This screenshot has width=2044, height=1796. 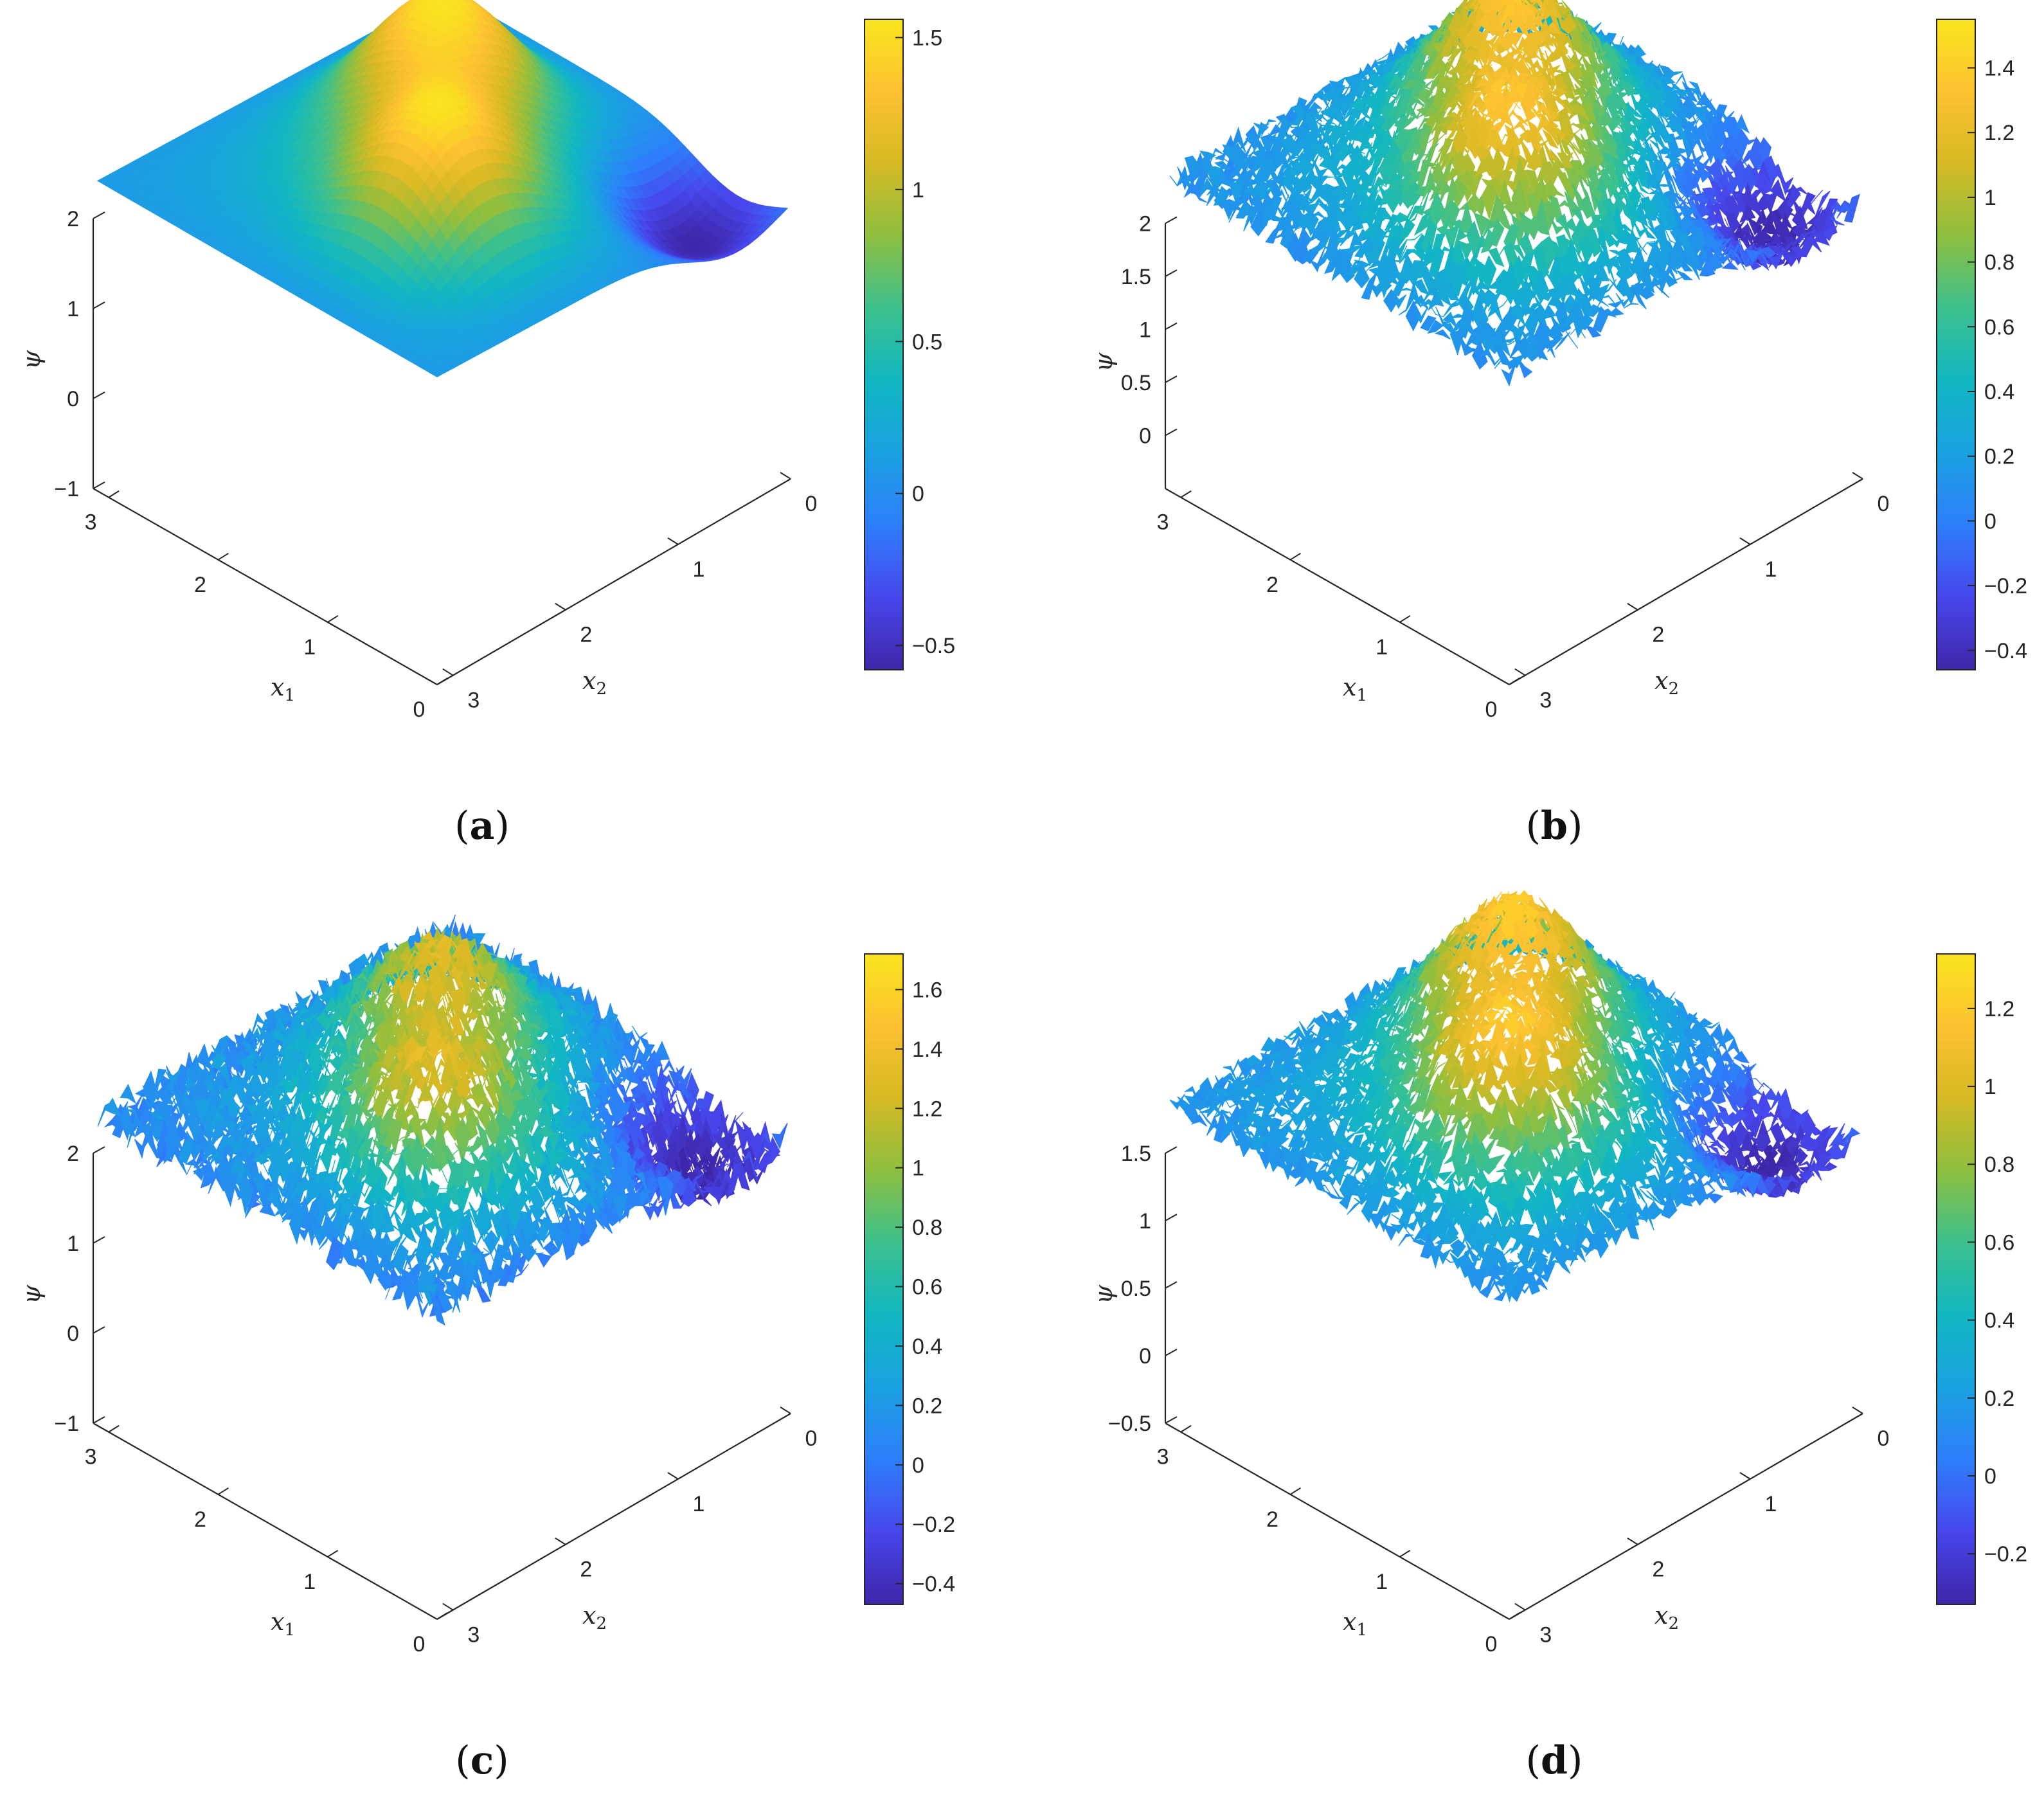 What do you see at coordinates (1999, 327) in the screenshot?
I see `colorbar-tick-label: 0.6` at bounding box center [1999, 327].